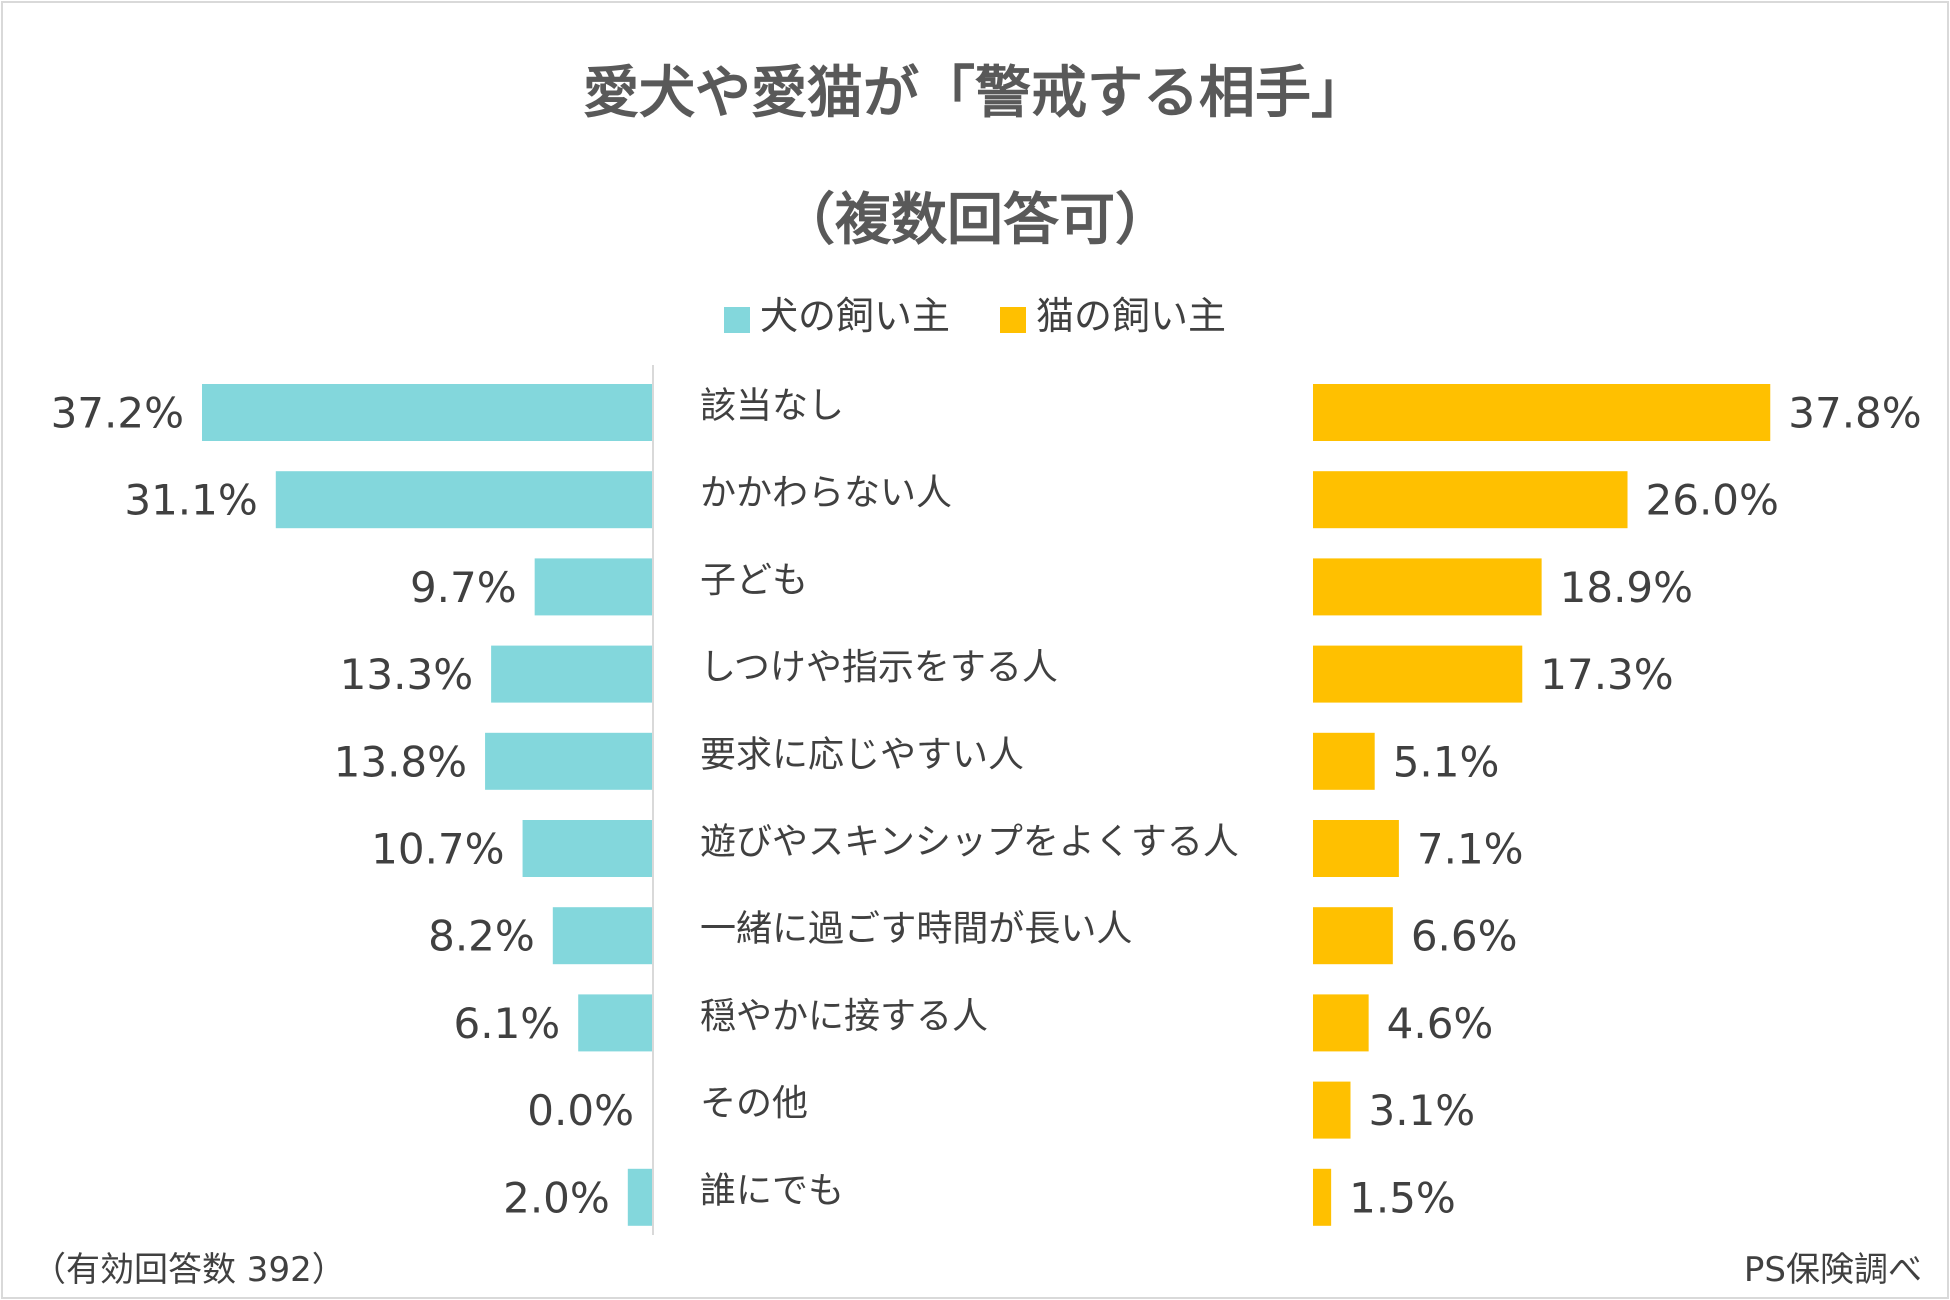  I want to click on sample-size-note: （有効回答数 392）, so click(189, 1270).